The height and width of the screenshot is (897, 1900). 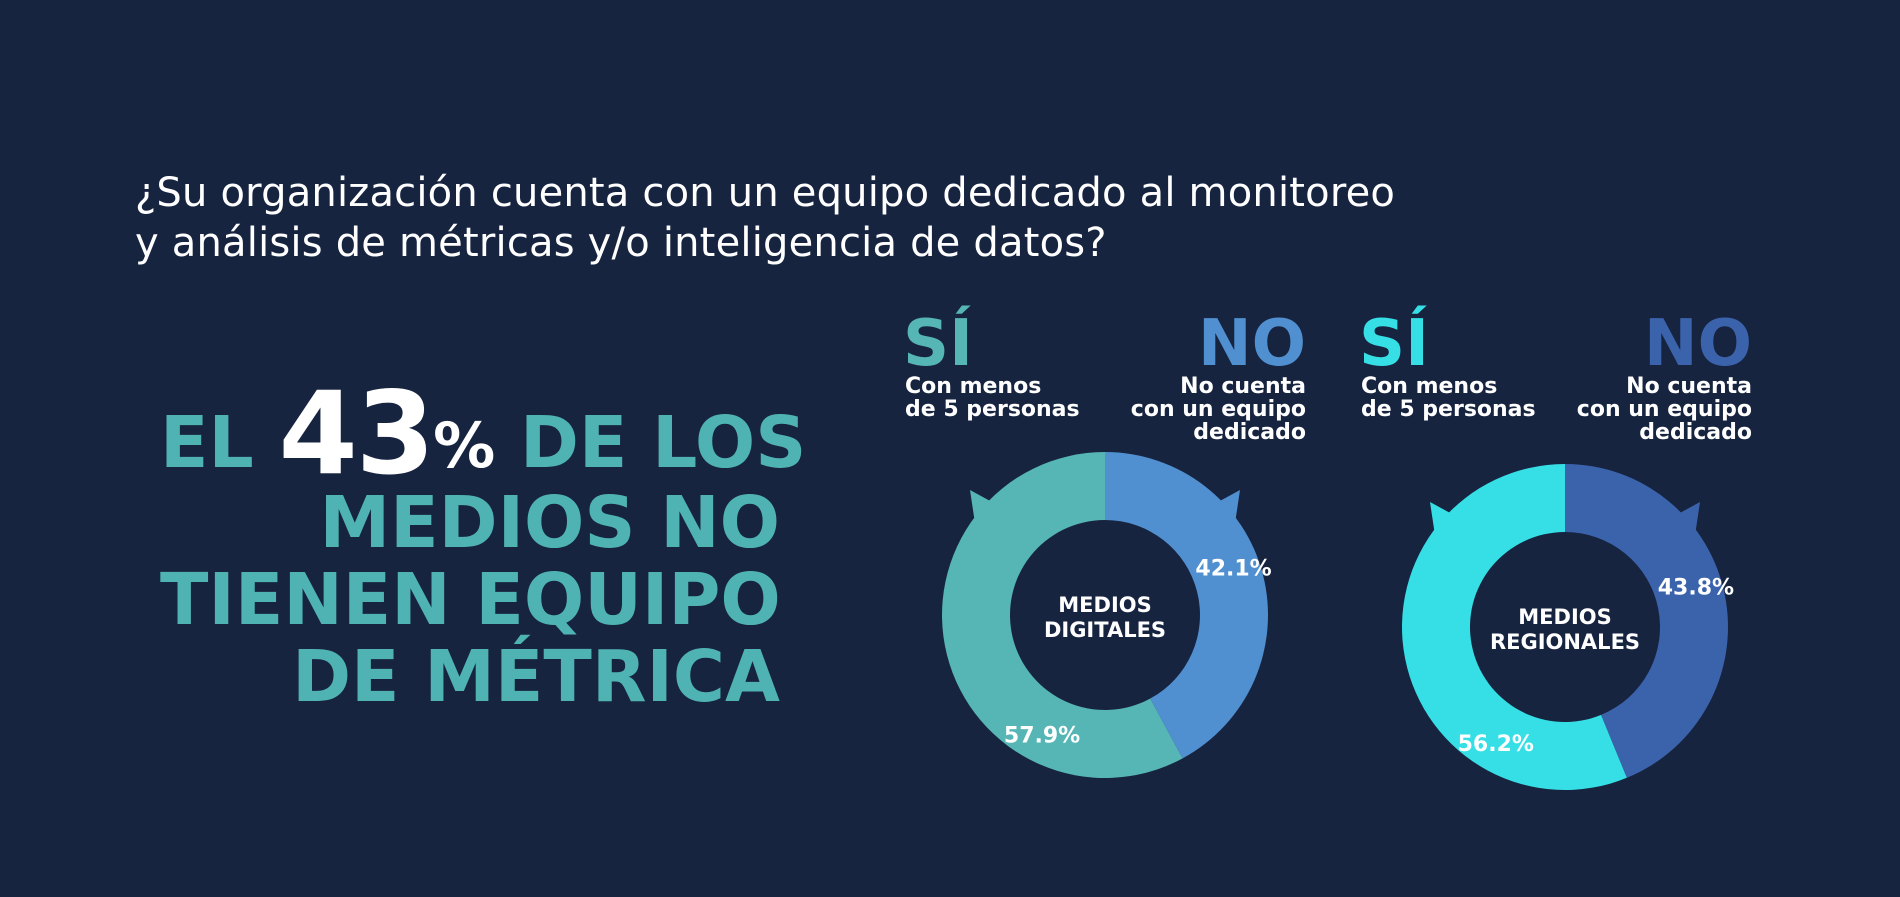 What do you see at coordinates (356, 433) in the screenshot?
I see `headline-number: 43` at bounding box center [356, 433].